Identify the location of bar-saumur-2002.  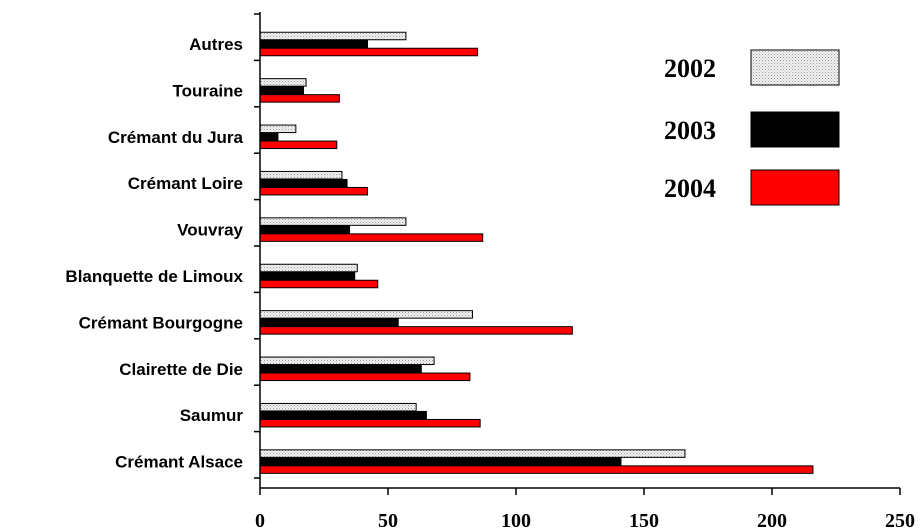
(338, 407).